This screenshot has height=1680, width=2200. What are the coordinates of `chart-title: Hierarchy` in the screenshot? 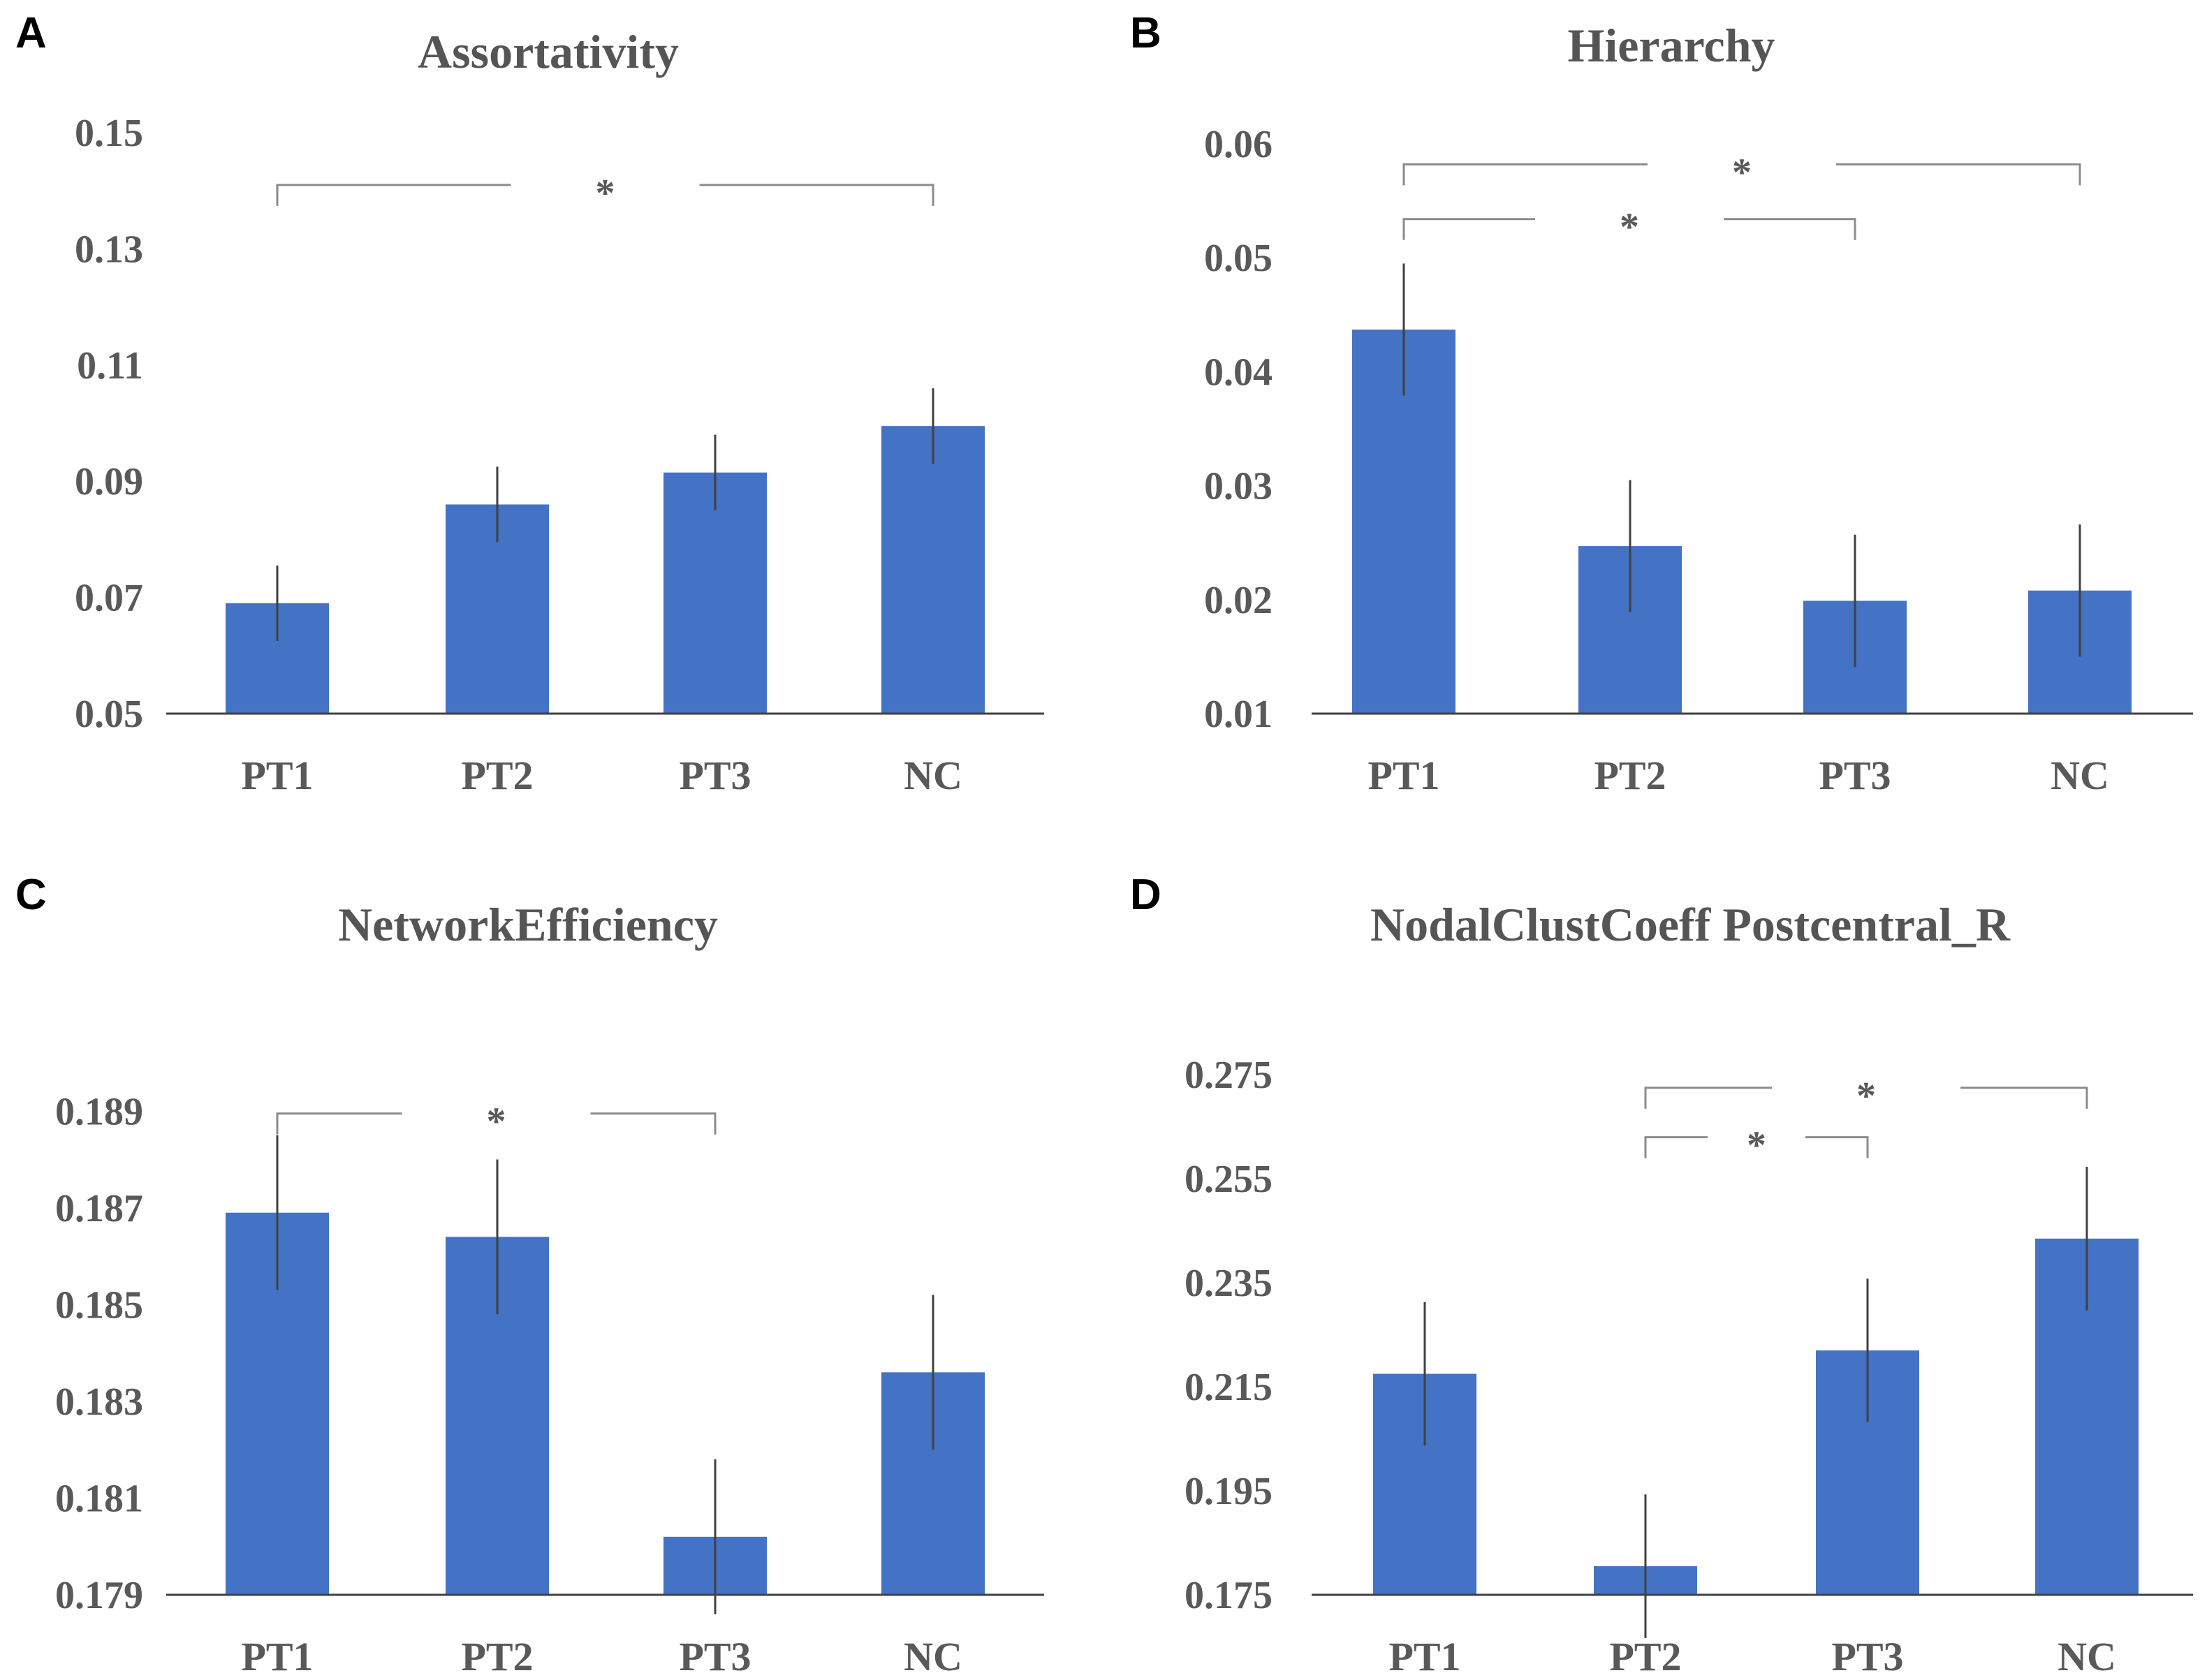 It's located at (1671, 45).